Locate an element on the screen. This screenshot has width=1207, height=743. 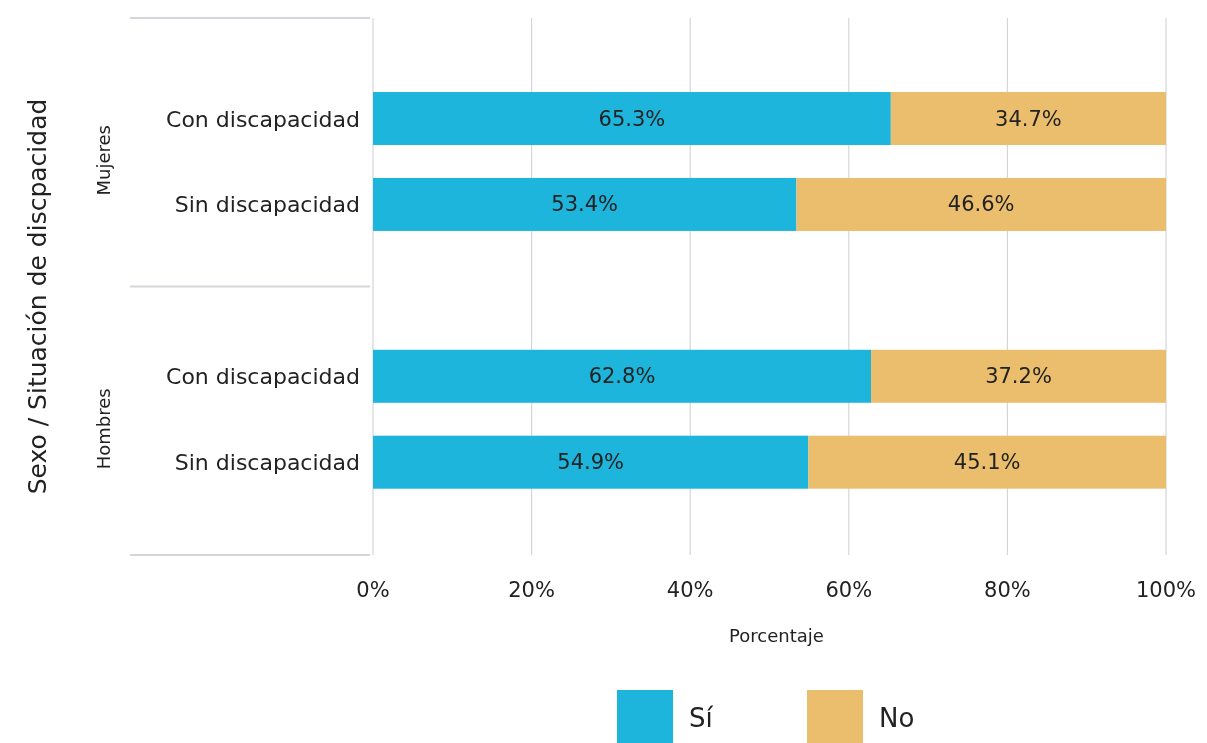
data-label: 46.6% is located at coordinates (981, 204).